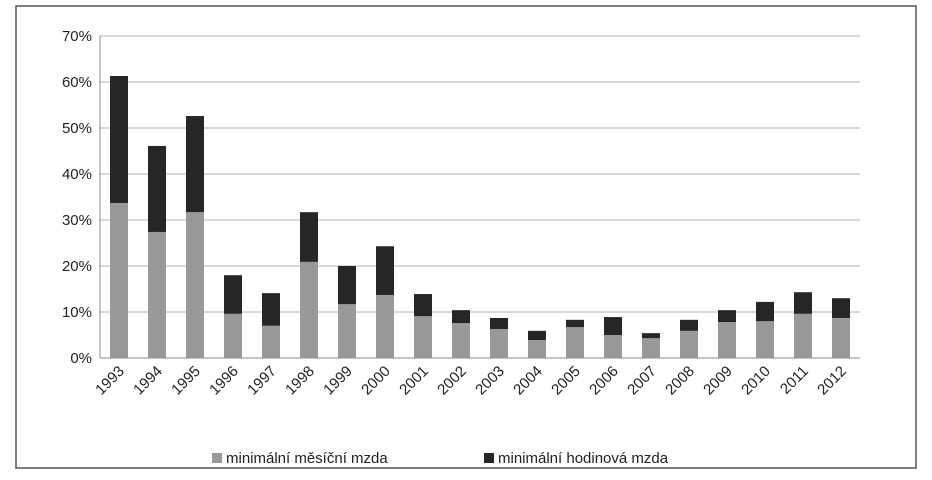 This screenshot has width=932, height=480. What do you see at coordinates (77, 36) in the screenshot?
I see `y-tick-label: 70%` at bounding box center [77, 36].